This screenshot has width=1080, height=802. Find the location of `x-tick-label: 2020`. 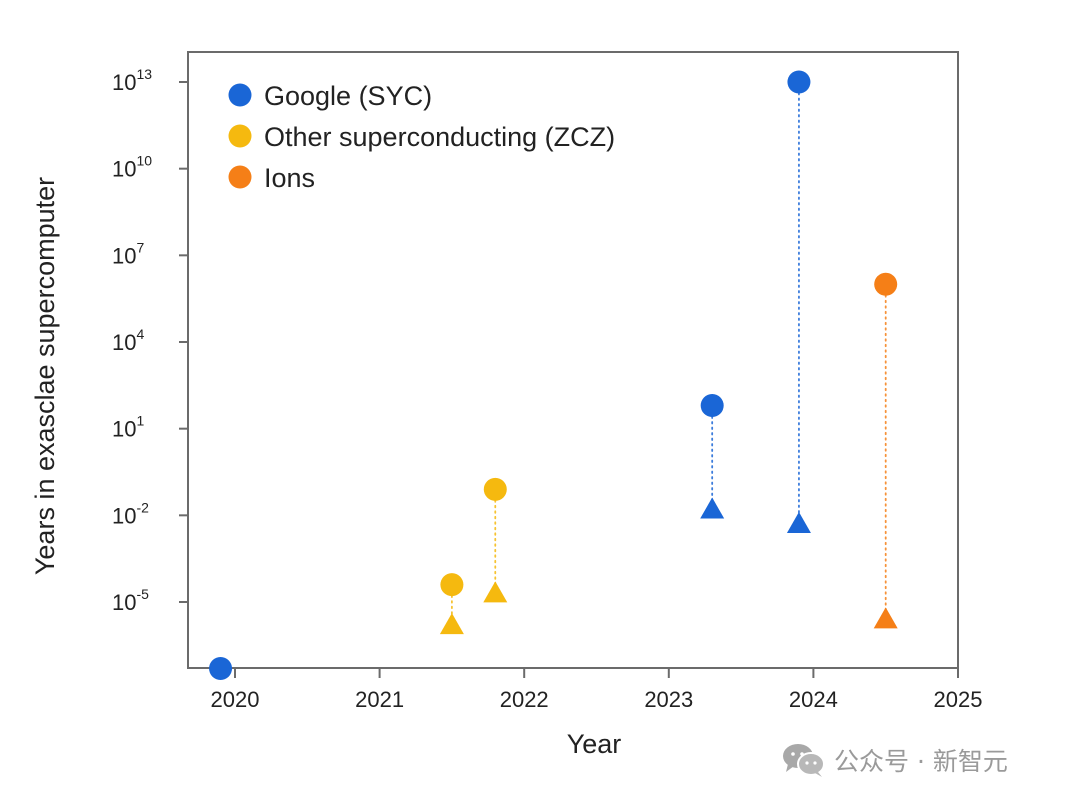

x-tick-label: 2020 is located at coordinates (235, 699).